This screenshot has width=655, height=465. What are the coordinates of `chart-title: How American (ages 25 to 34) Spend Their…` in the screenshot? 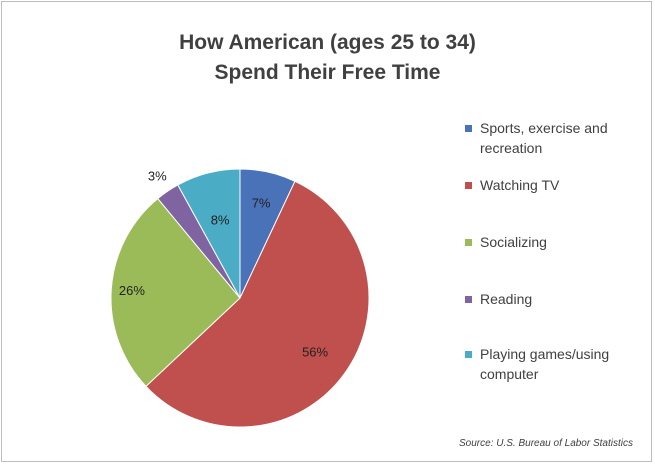 It's located at (327, 58).